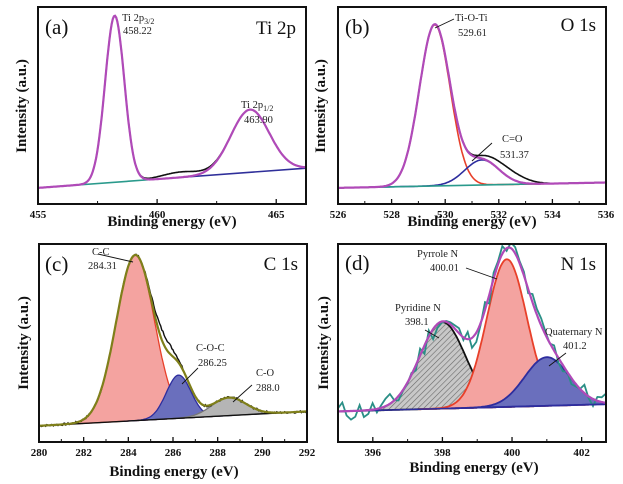 The image size is (623, 484). What do you see at coordinates (242, 393) in the screenshot?
I see `panel-c-peak3-leader-line` at bounding box center [242, 393].